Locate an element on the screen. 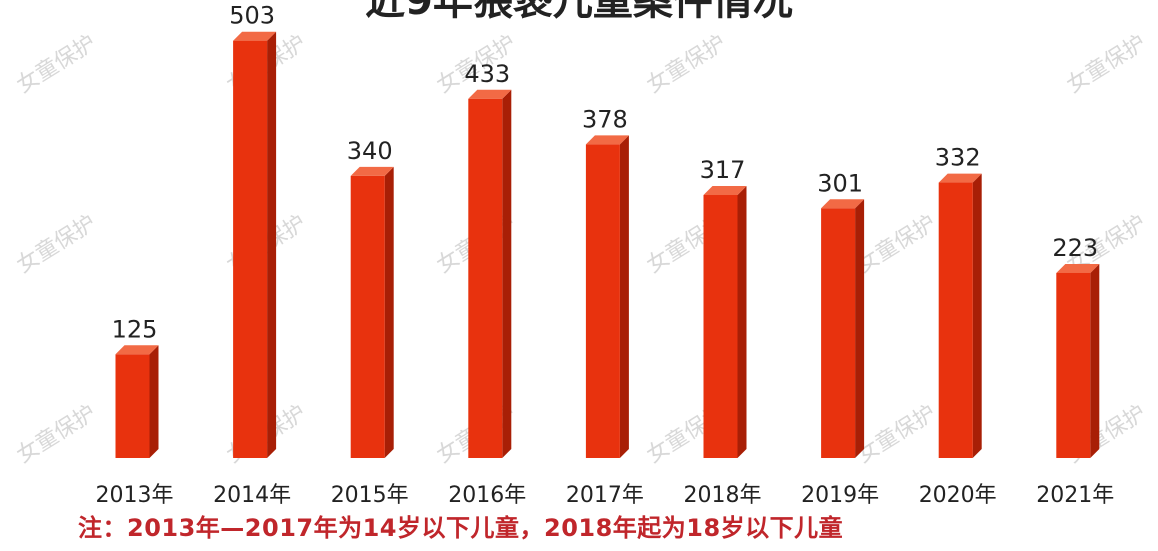 The image size is (1158, 551). value-label: 223 is located at coordinates (1075, 248).